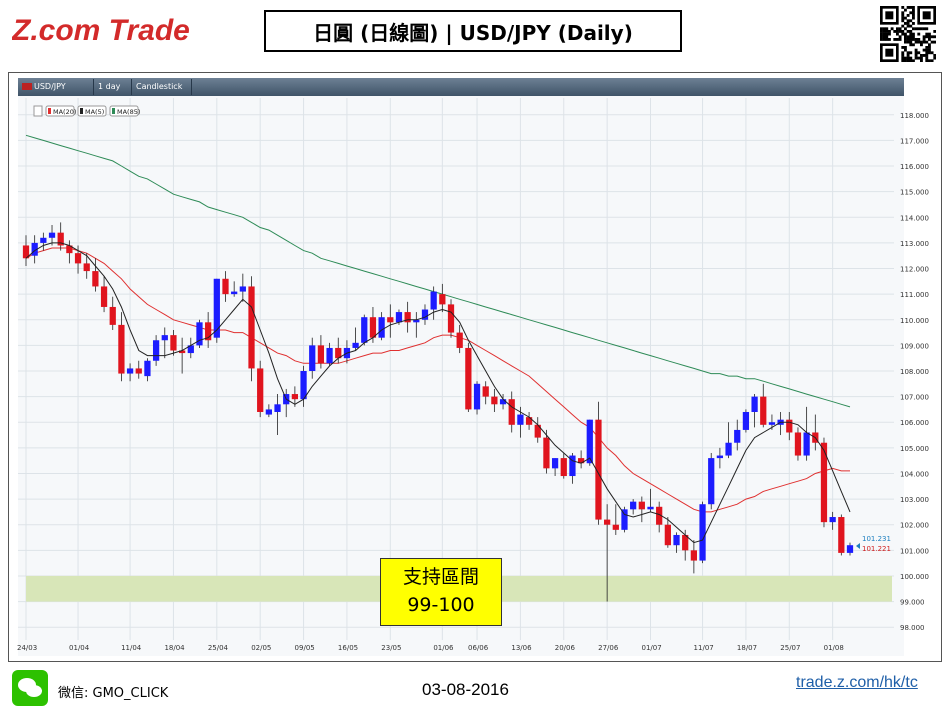  Describe the element at coordinates (521, 648) in the screenshot. I see `x-tick-label: 13/06` at that location.